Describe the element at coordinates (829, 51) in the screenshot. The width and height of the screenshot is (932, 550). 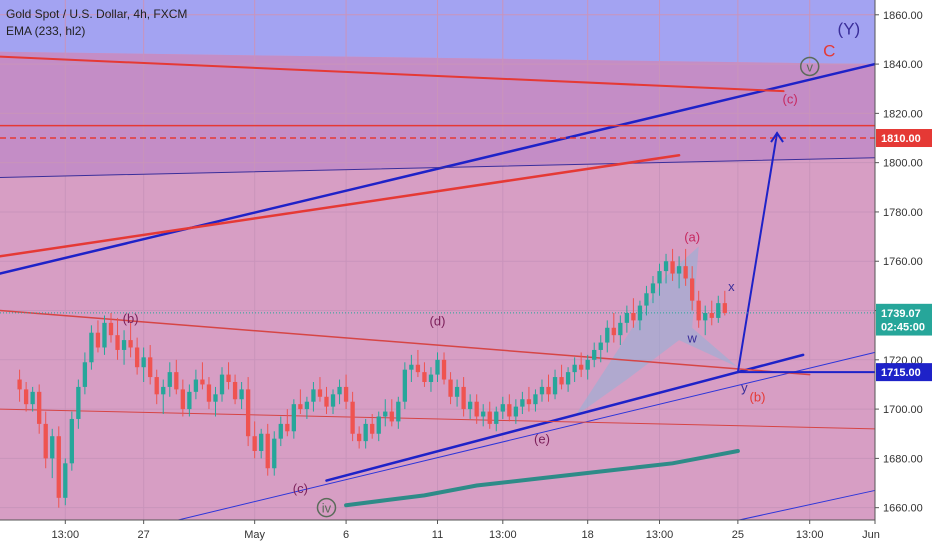
I see `wave-label: C` at that location.